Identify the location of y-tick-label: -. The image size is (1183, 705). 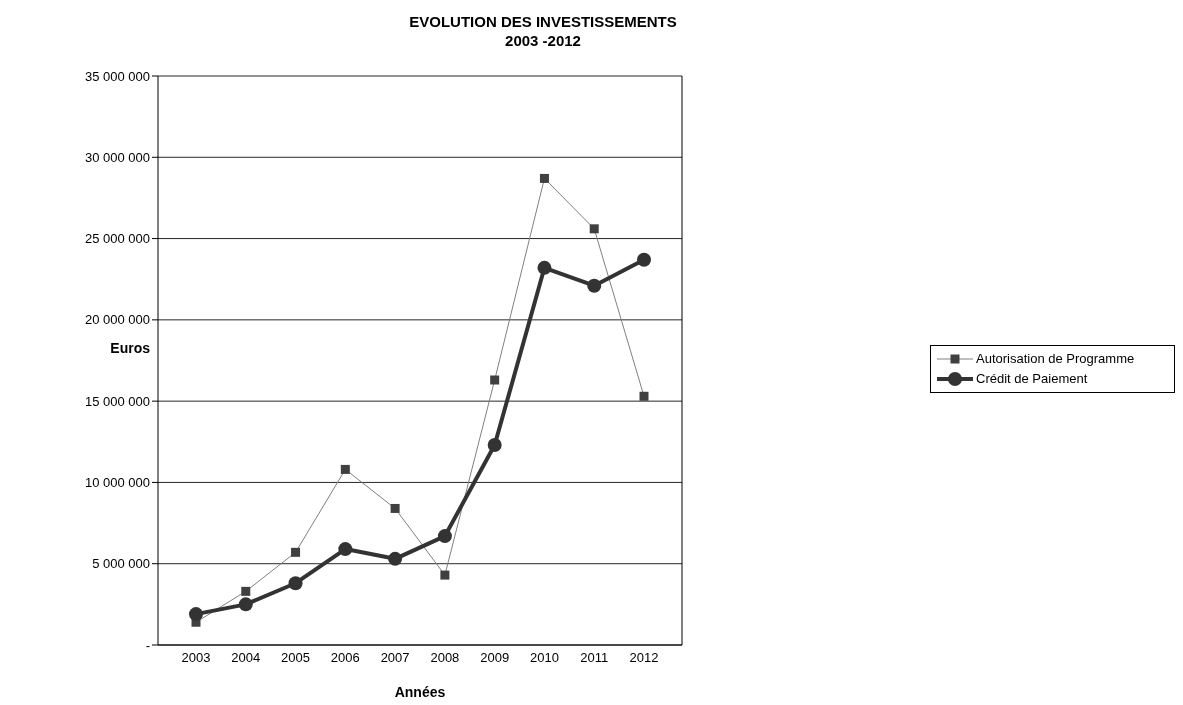
(147, 645).